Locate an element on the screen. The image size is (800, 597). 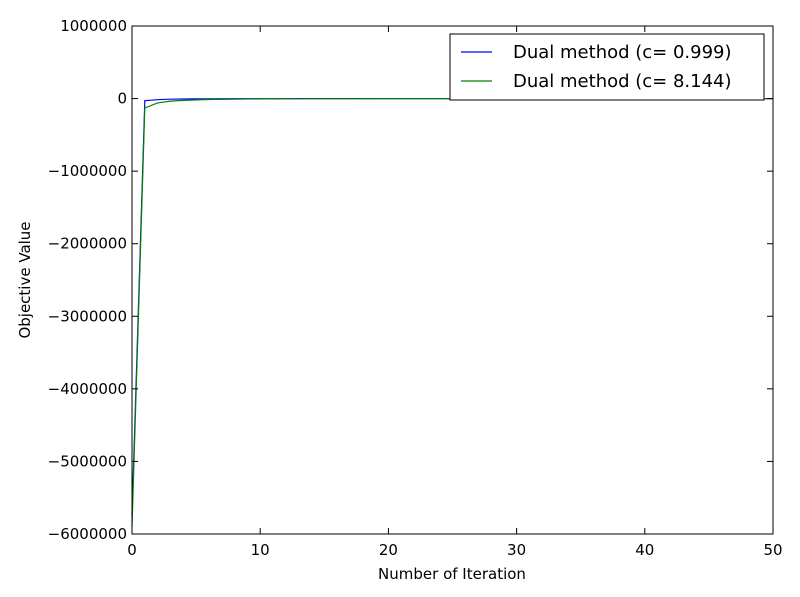
legend-box is located at coordinates (607, 67).